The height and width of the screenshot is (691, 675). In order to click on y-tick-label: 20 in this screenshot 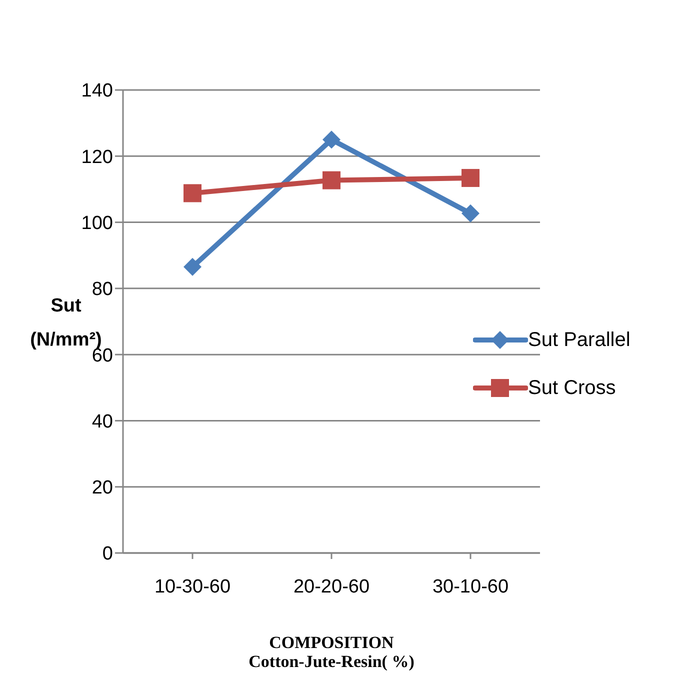, I will do `click(102, 488)`.